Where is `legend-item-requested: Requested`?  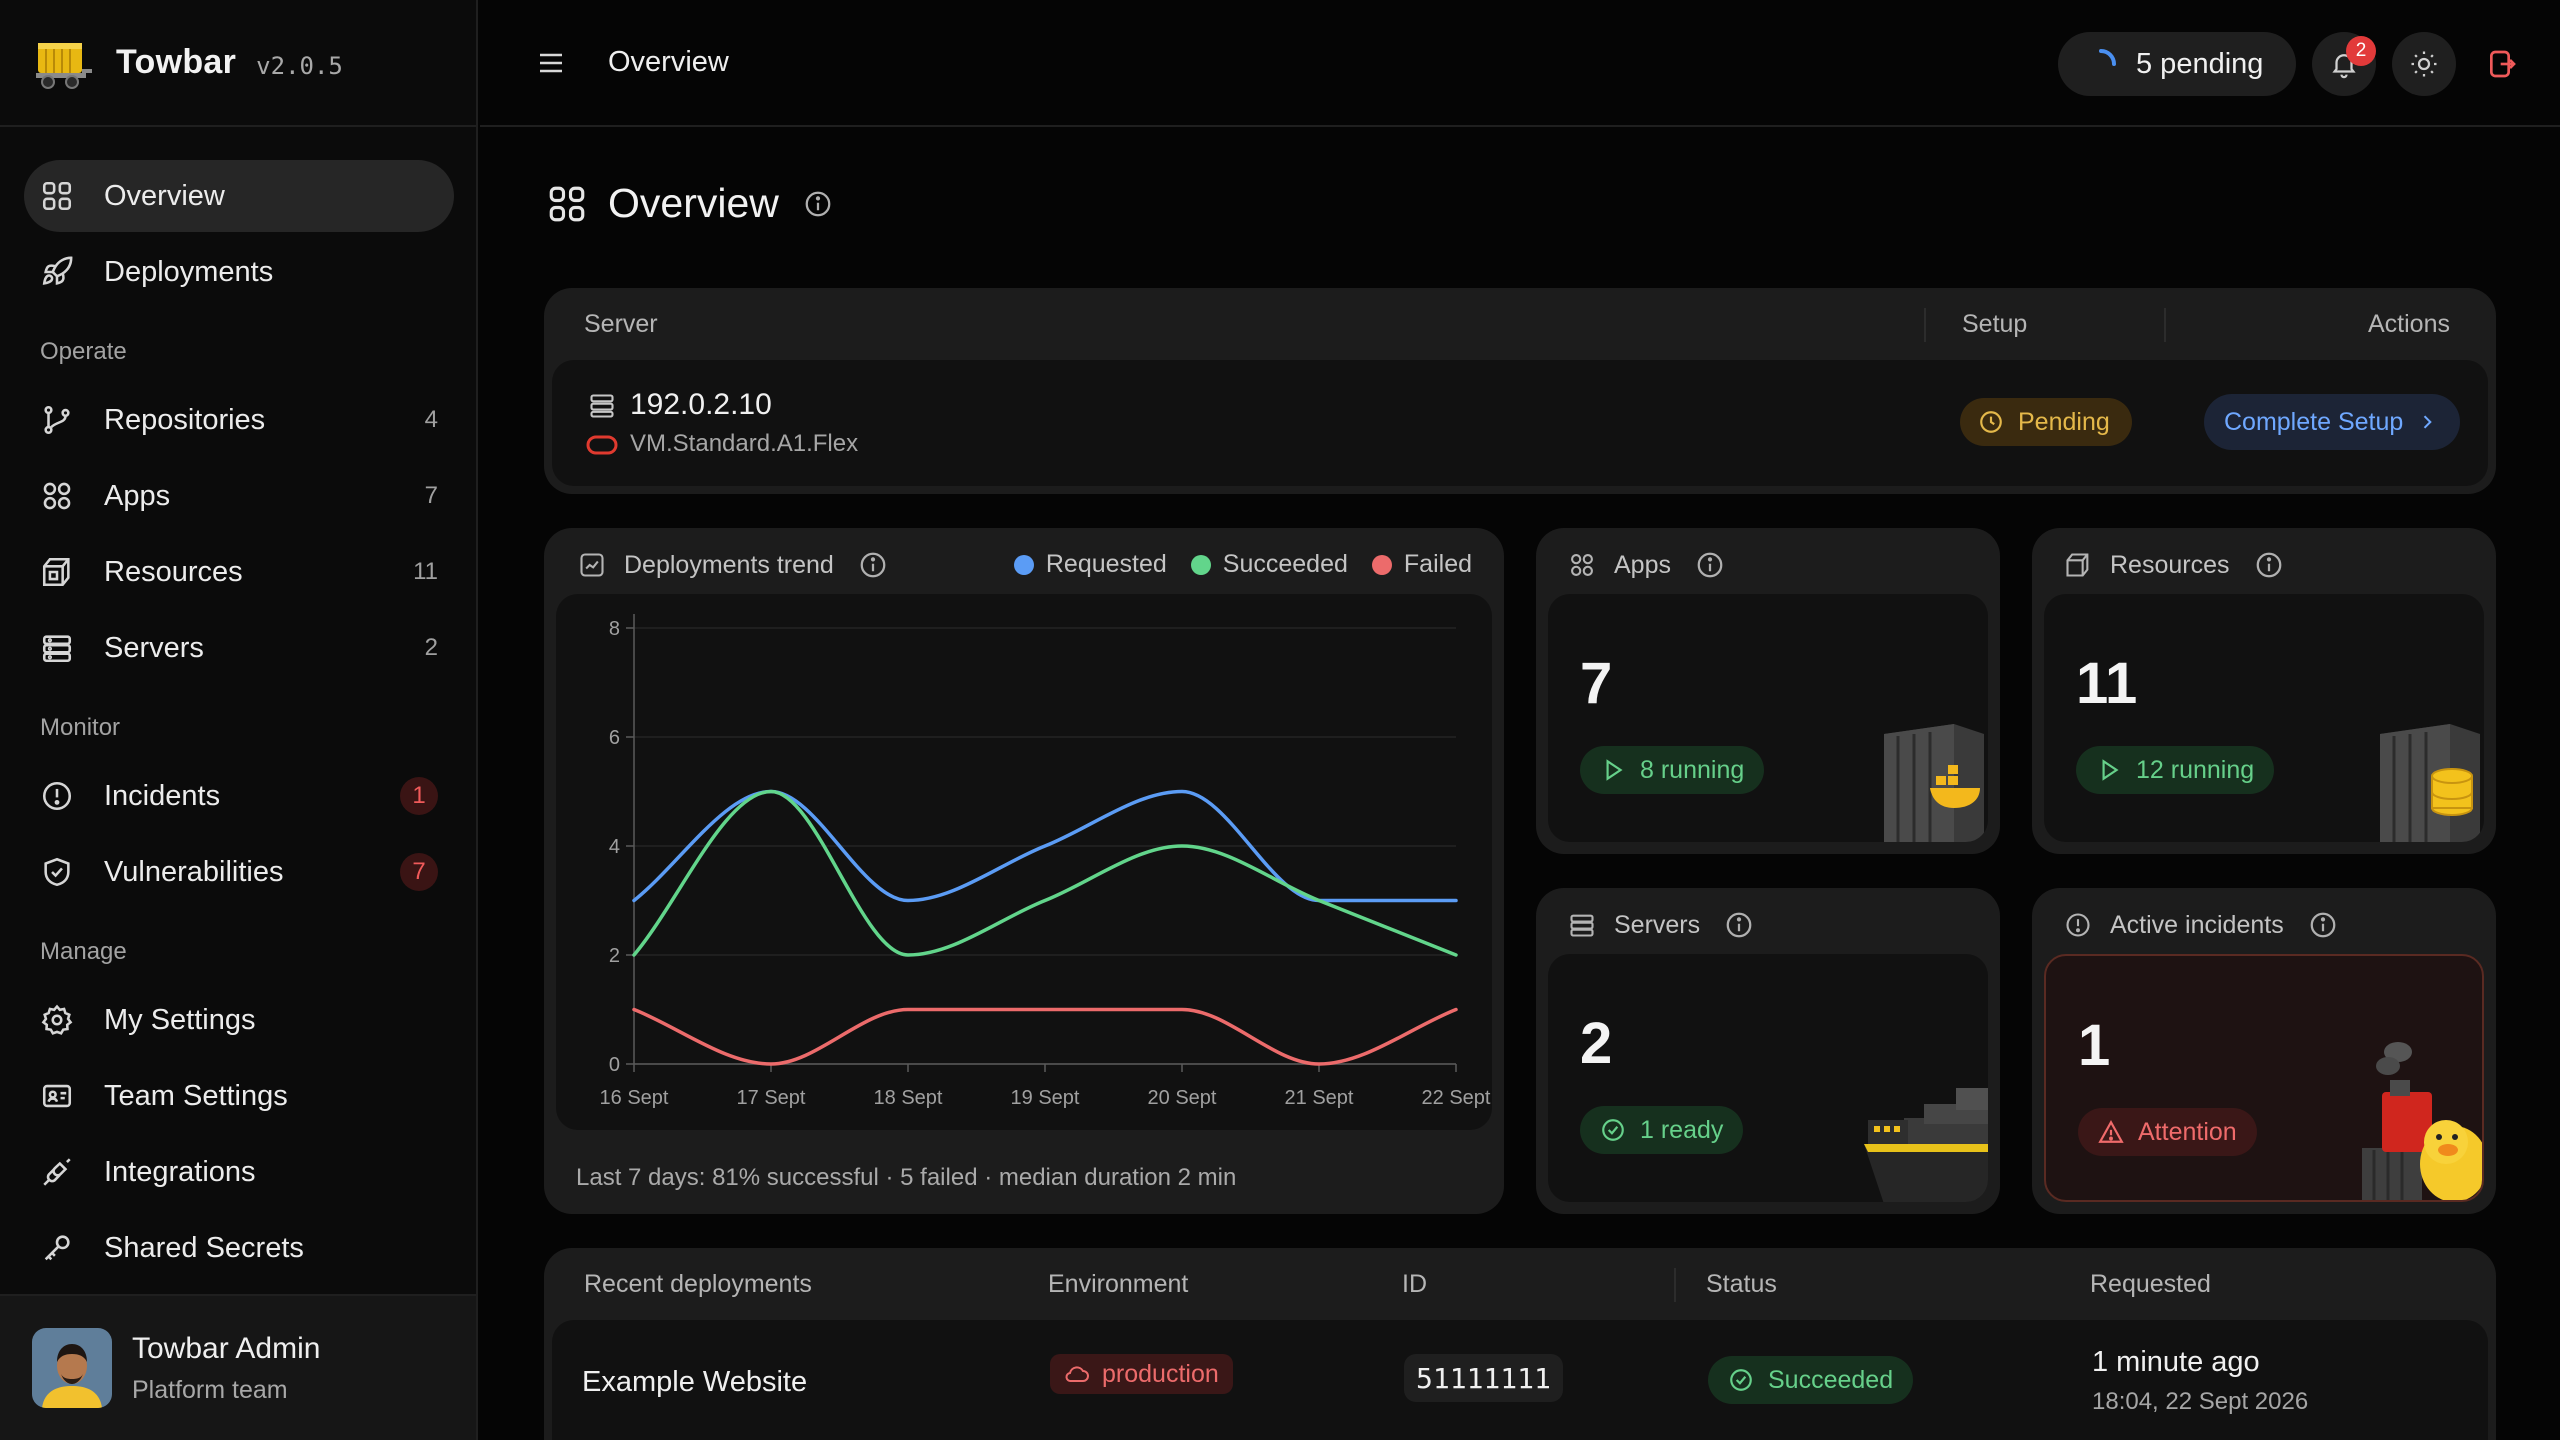
legend-item-requested: Requested is located at coordinates (1090, 564).